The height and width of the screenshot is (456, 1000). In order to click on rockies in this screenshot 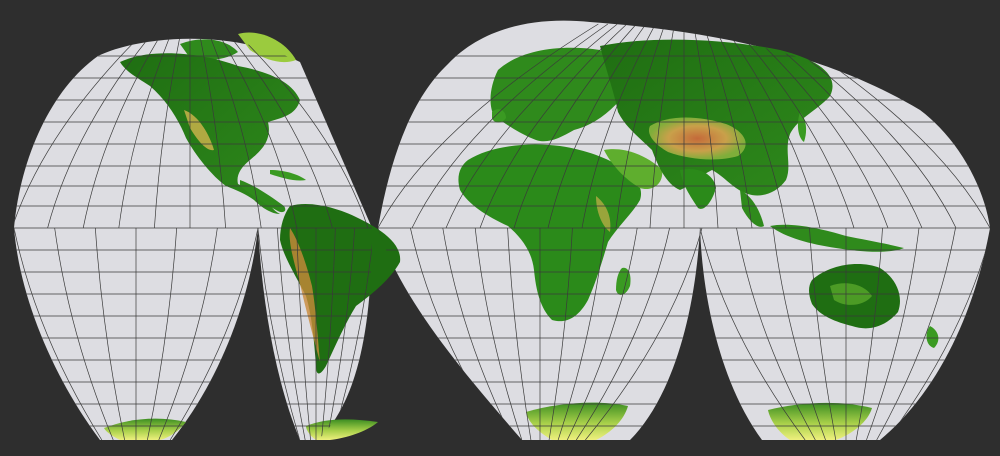, I will do `click(199, 130)`.